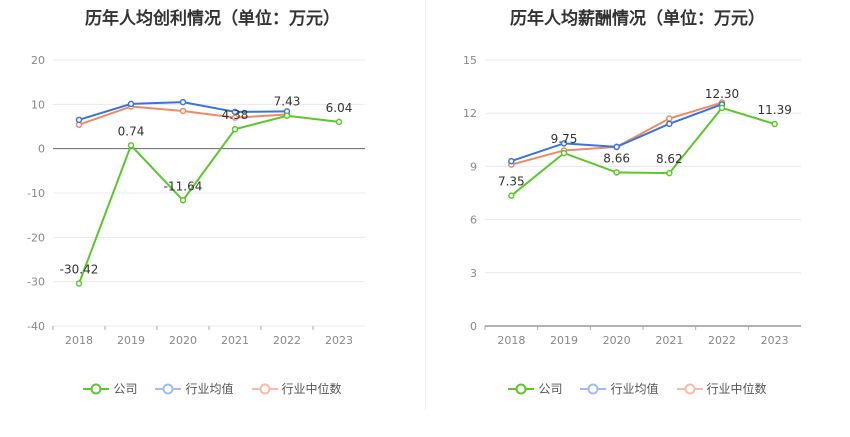 This screenshot has width=850, height=437. Describe the element at coordinates (38, 60) in the screenshot. I see `y-tick-label: 20` at that location.